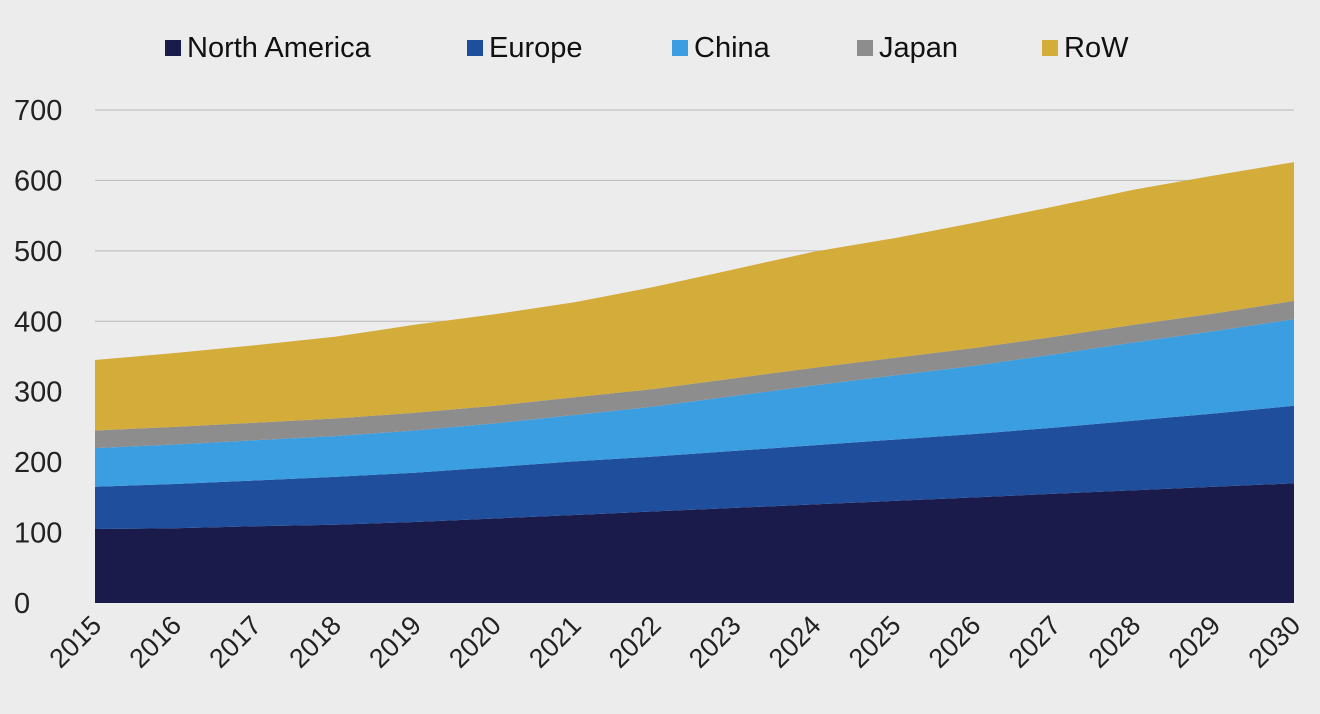 The image size is (1320, 714). I want to click on x-tick-label: 2024, so click(795, 642).